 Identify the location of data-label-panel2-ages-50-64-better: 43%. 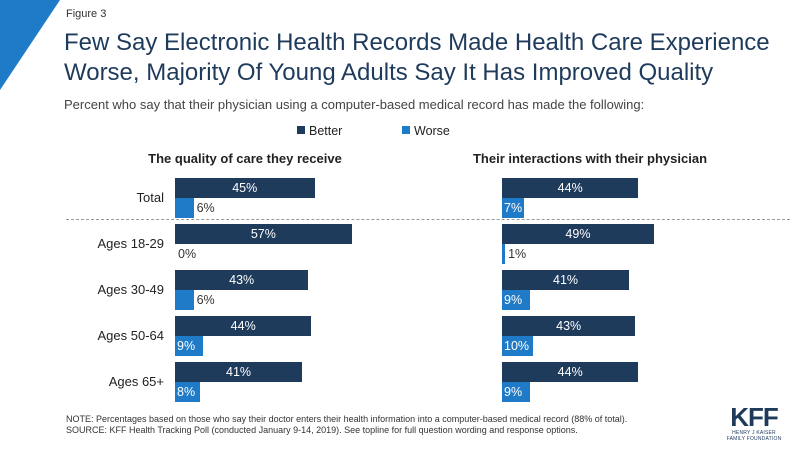
(569, 326).